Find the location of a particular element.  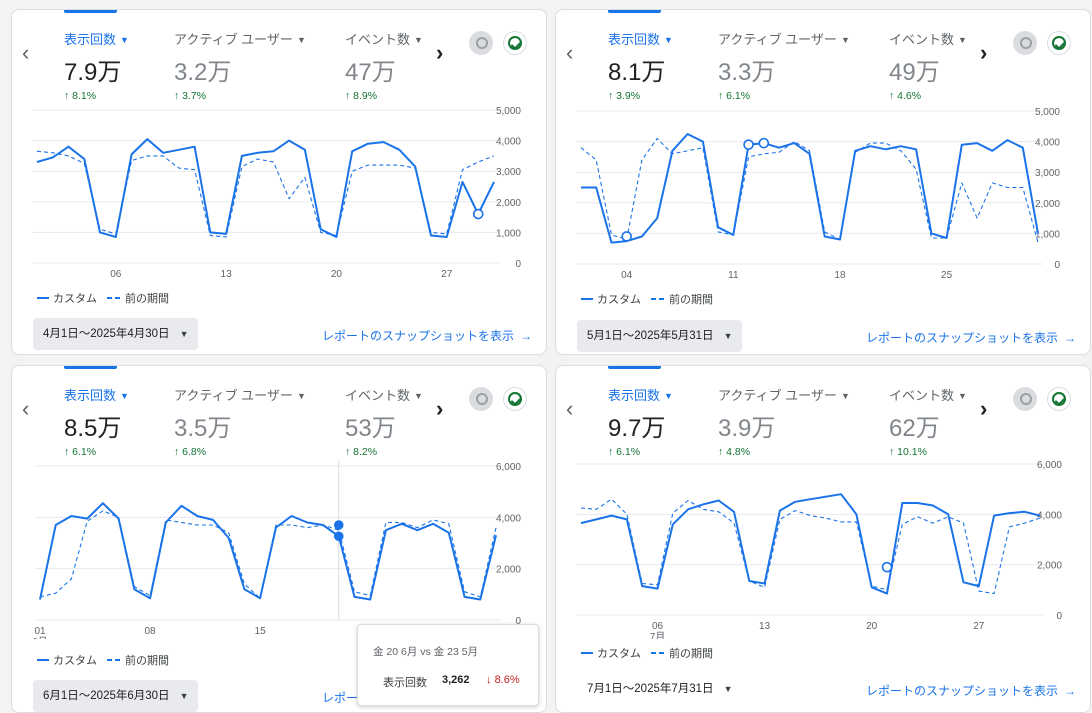

x-tick-label: 18 is located at coordinates (840, 274).